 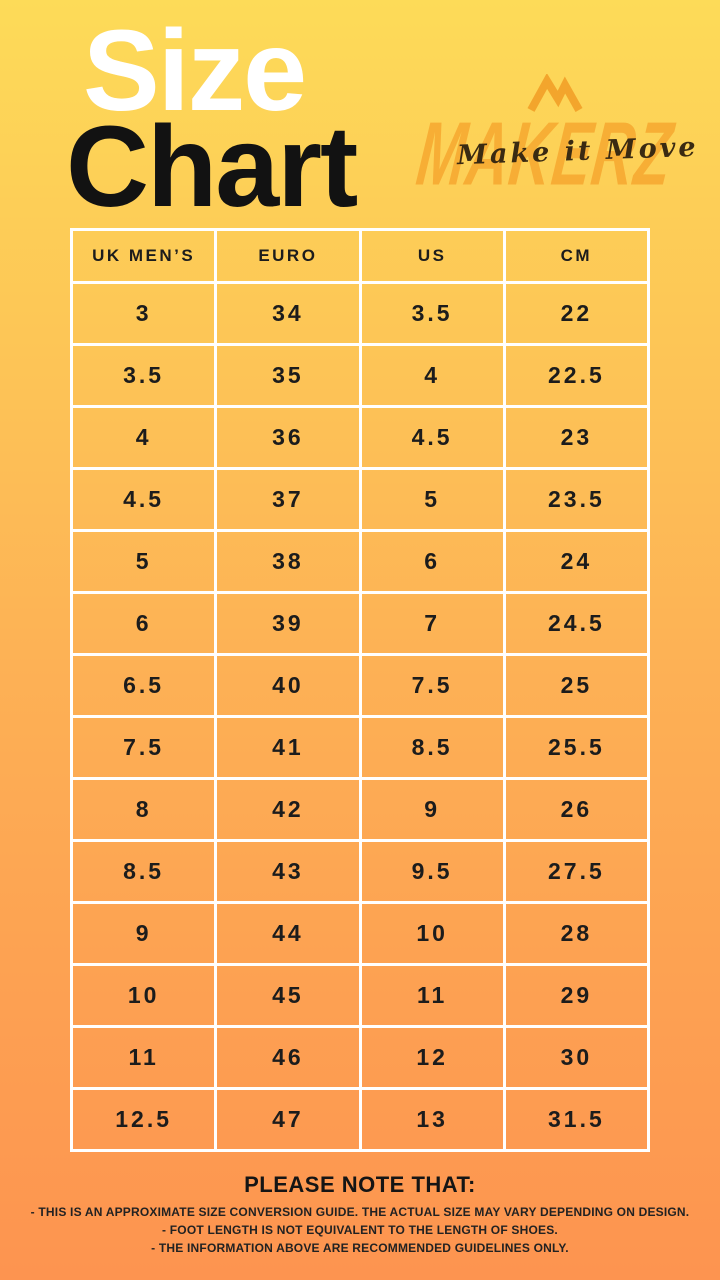 What do you see at coordinates (288, 561) in the screenshot?
I see `table-cell: 38` at bounding box center [288, 561].